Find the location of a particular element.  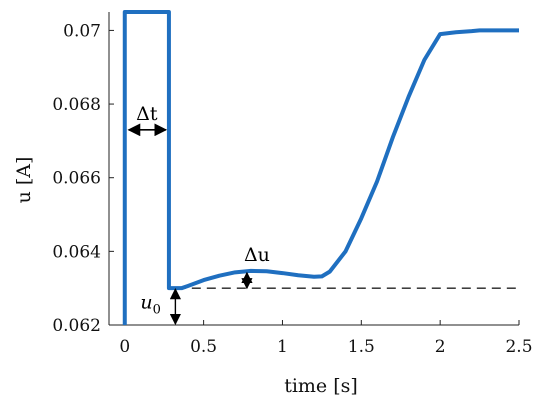

delta-u-label: Δu is located at coordinates (257, 255).